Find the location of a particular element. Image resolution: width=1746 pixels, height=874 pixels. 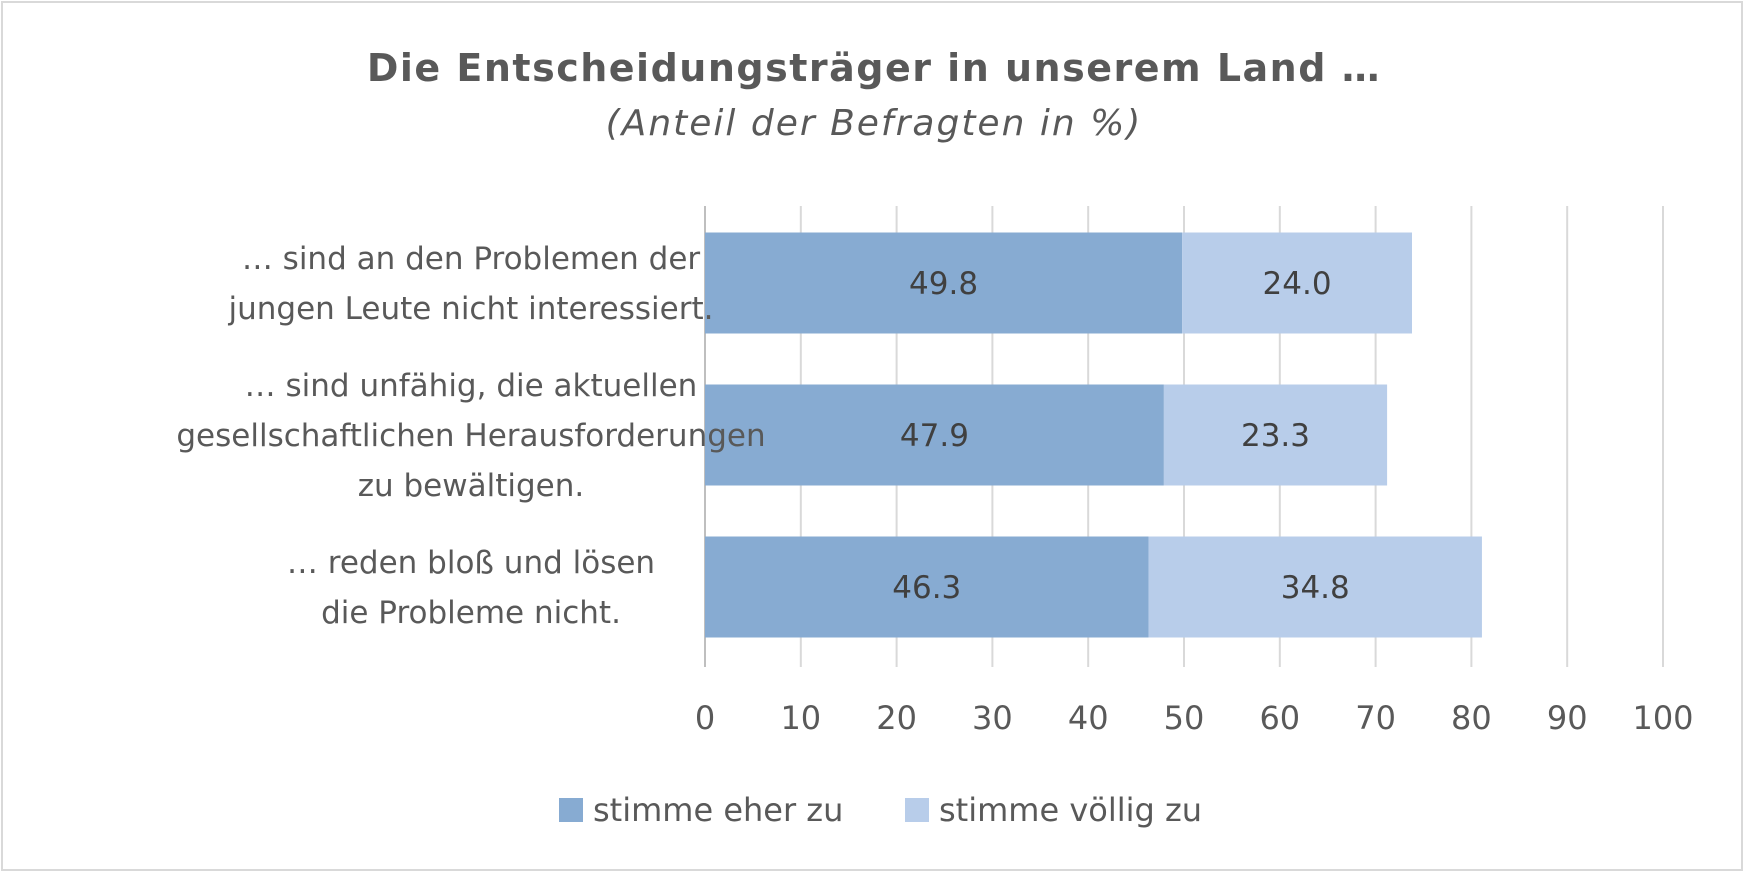

category-label: gesellschaftlichen Herausforderungen is located at coordinates (470, 436).